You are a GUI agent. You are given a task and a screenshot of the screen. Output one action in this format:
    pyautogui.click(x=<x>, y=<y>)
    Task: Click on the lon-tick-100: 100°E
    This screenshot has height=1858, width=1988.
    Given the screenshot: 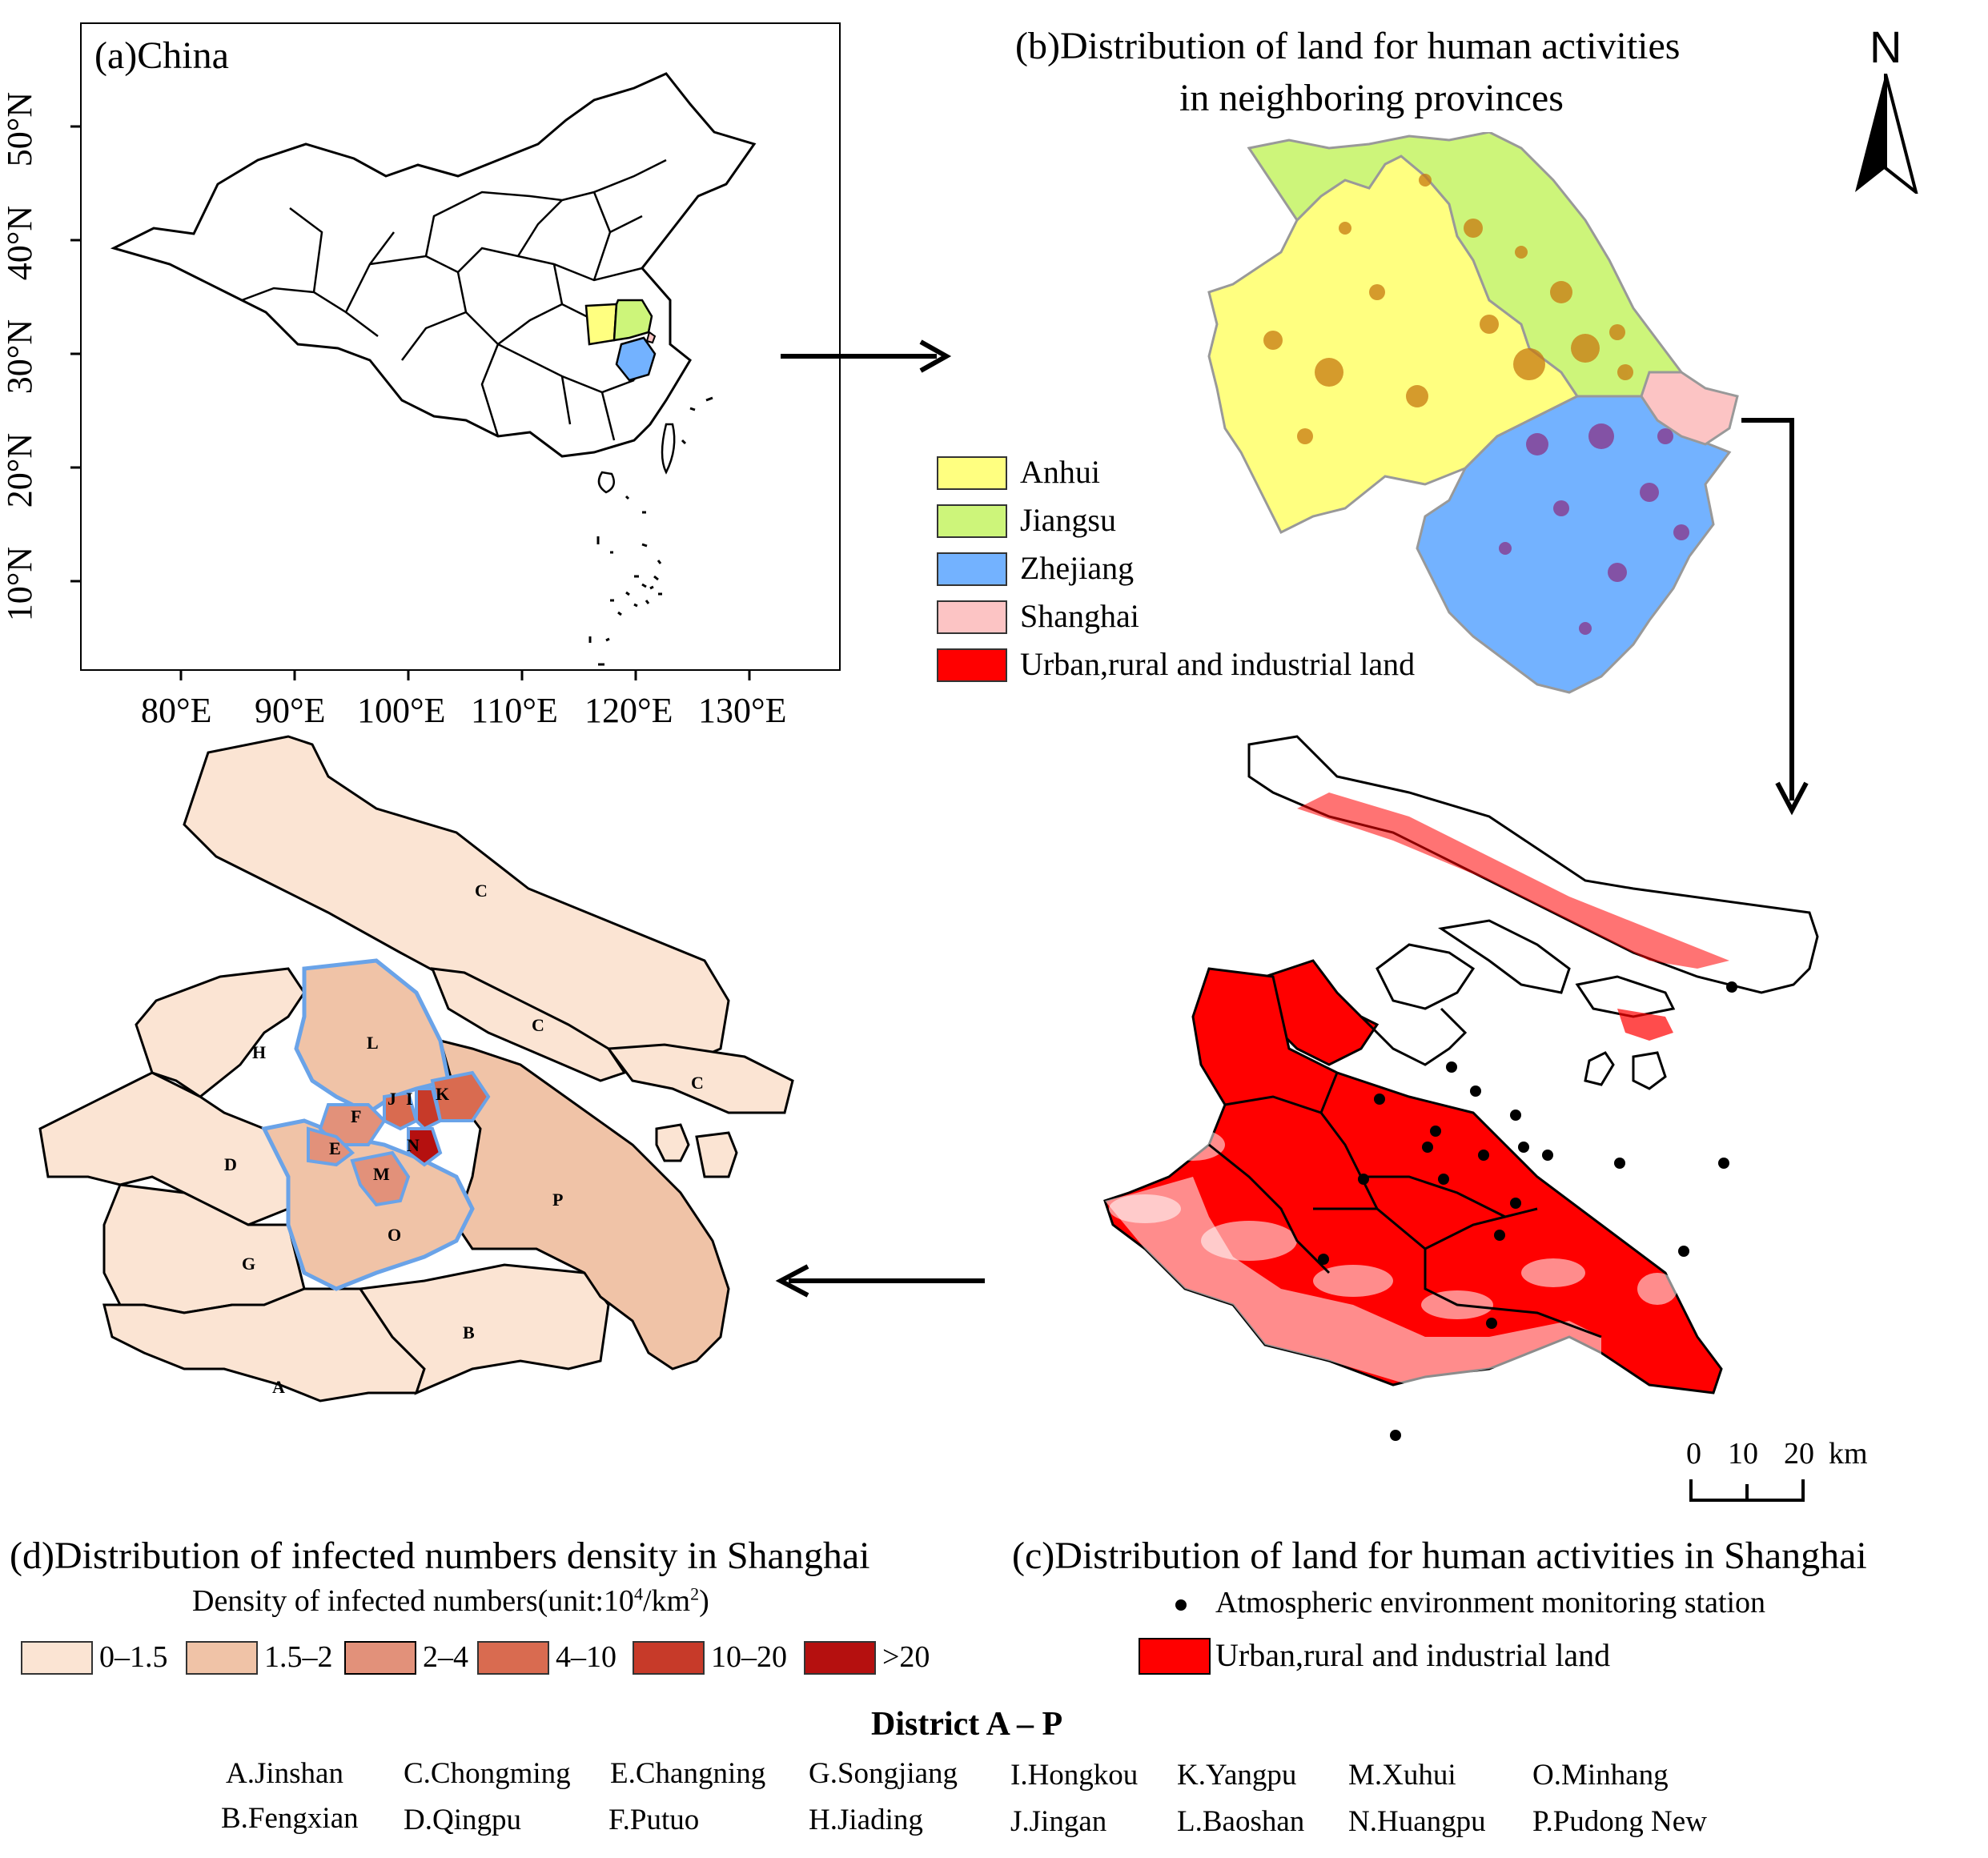 What is the action you would take?
    pyautogui.click(x=401, y=710)
    